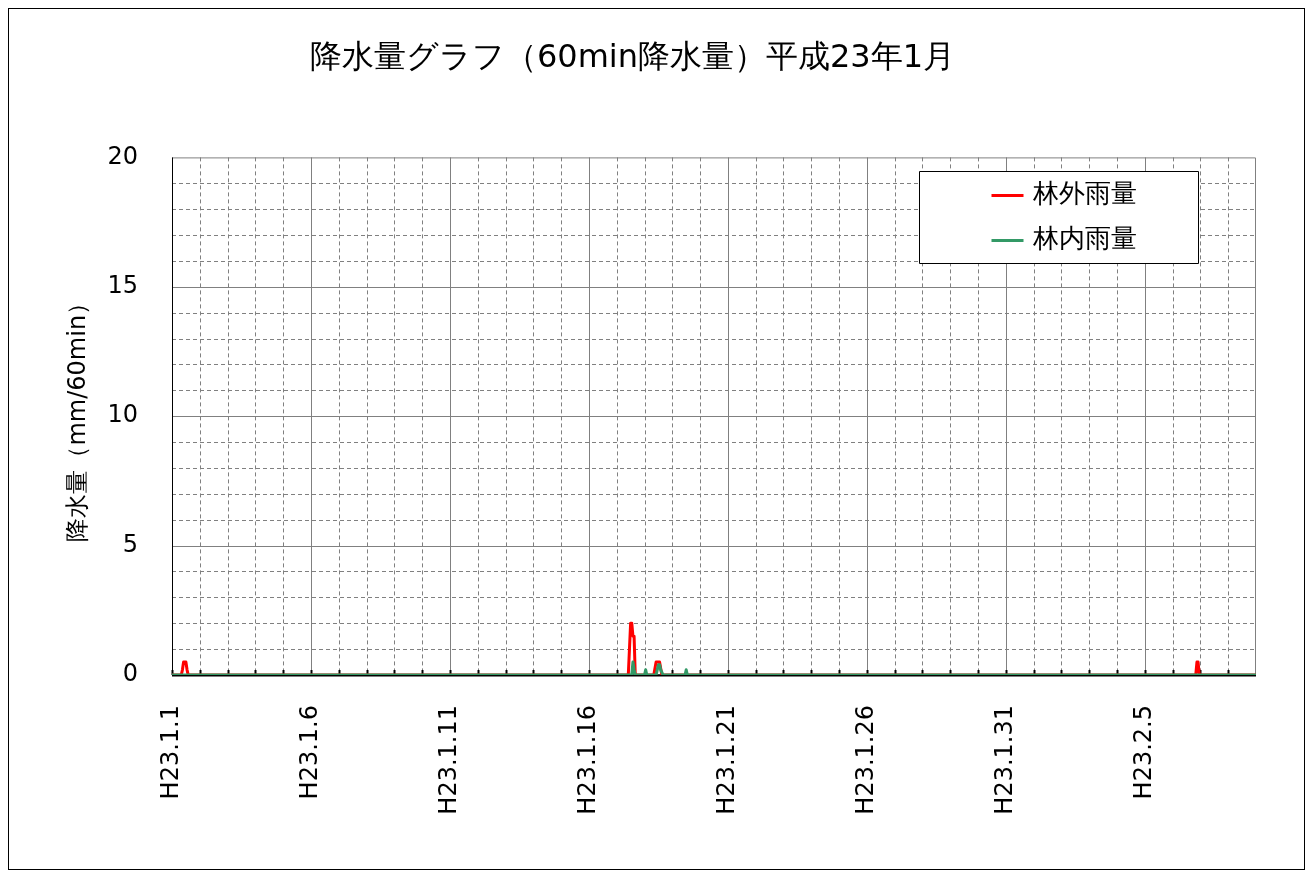 The width and height of the screenshot is (1312, 875). What do you see at coordinates (130, 543) in the screenshot?
I see `y-tick-label: 5` at bounding box center [130, 543].